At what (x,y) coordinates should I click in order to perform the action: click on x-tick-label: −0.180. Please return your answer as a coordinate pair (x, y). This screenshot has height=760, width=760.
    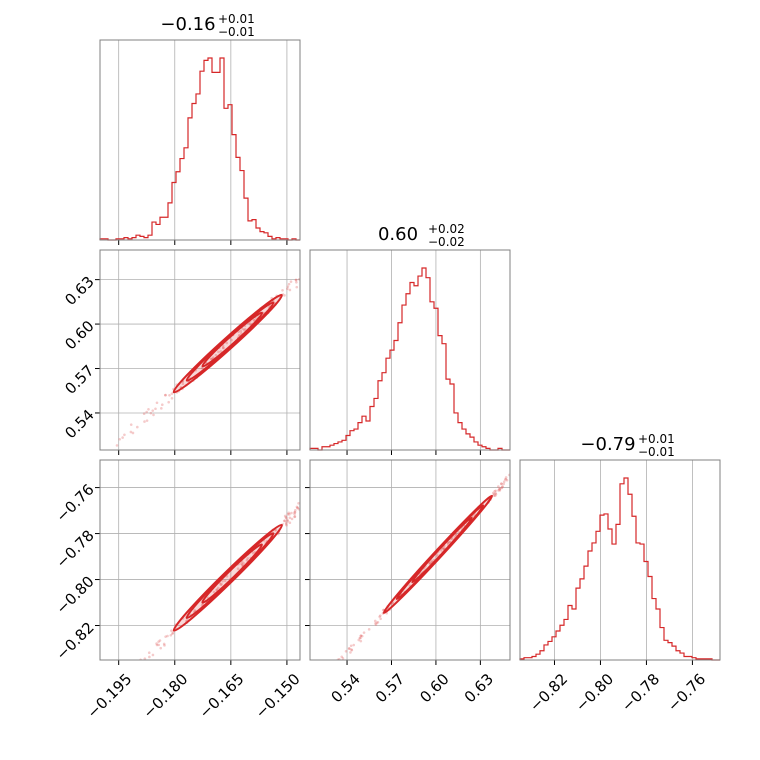
    Looking at the image, I should click on (166, 696).